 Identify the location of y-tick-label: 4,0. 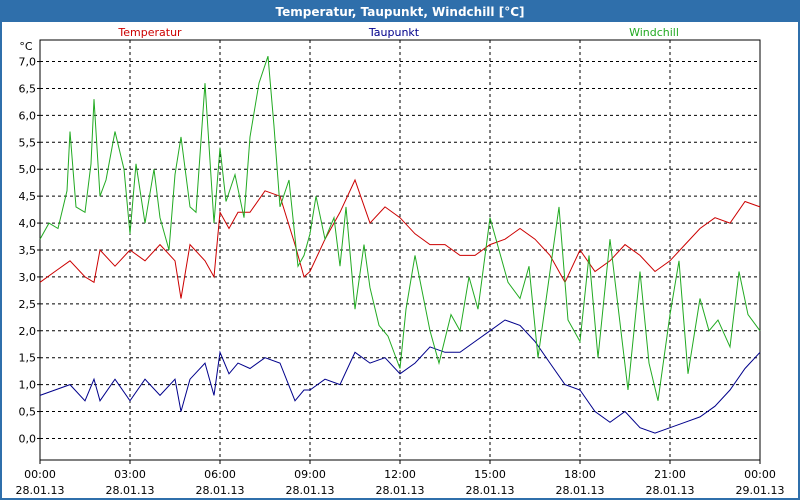
(28, 223).